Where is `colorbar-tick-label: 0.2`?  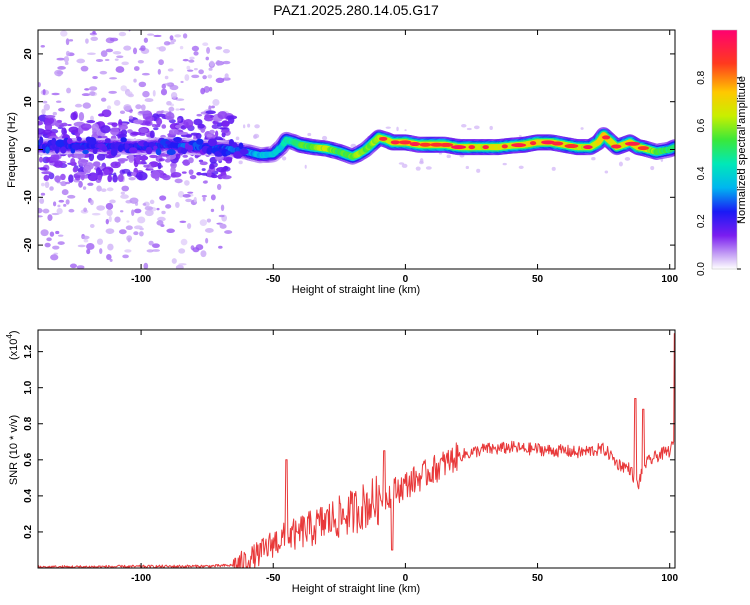
colorbar-tick-label: 0.2 is located at coordinates (701, 221).